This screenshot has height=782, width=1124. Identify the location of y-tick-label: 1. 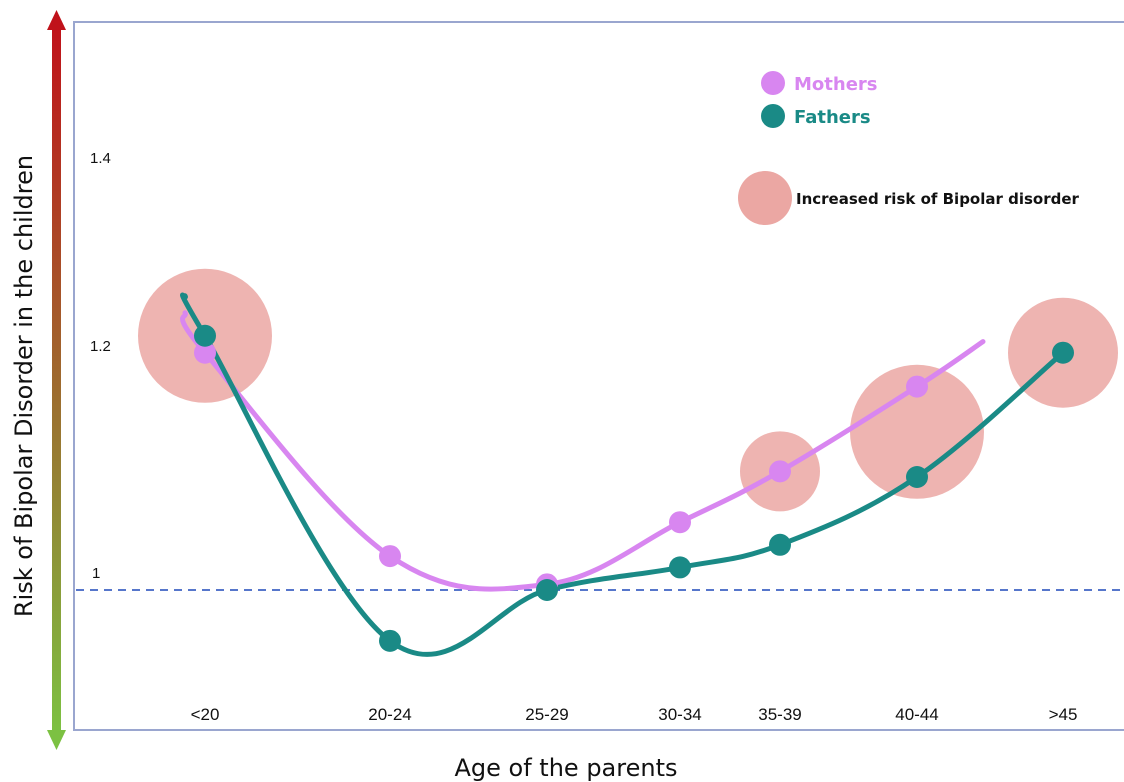
(96, 573).